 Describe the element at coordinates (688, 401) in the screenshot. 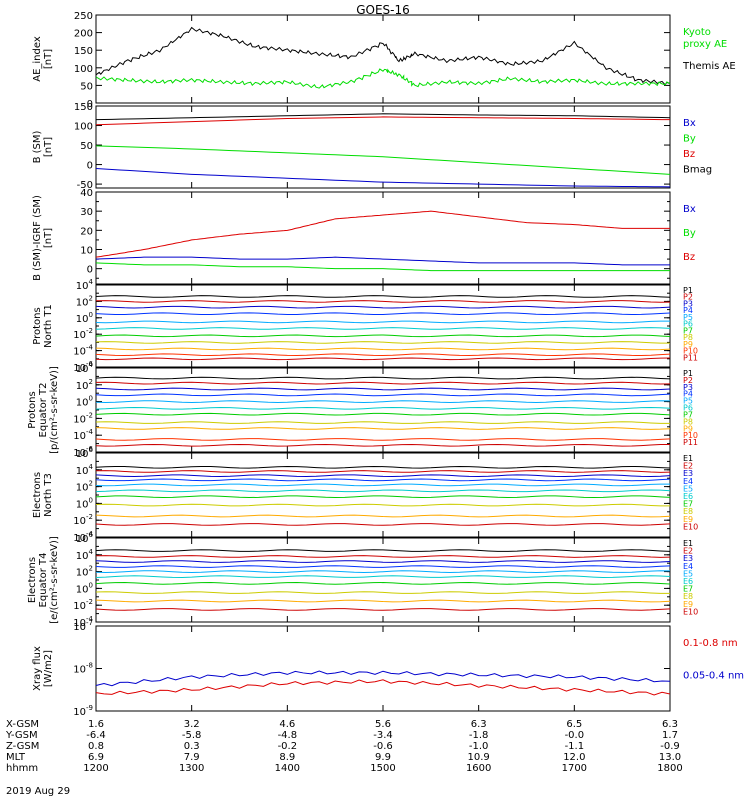

I see `legend-entry: P5` at that location.